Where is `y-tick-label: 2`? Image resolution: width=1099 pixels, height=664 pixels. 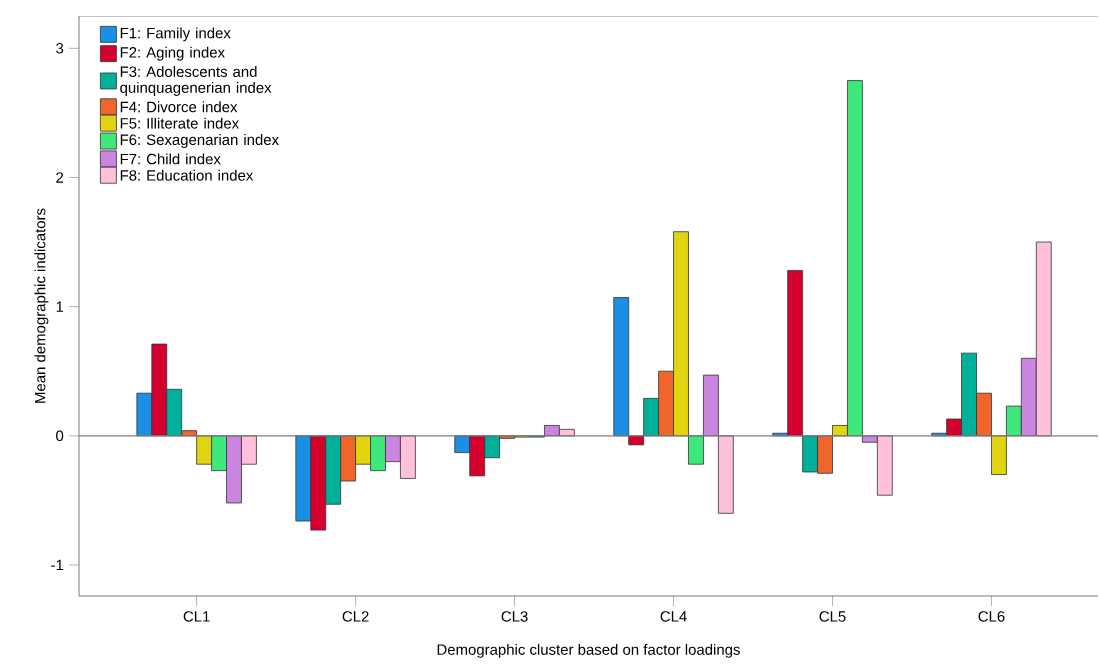 y-tick-label: 2 is located at coordinates (60, 177).